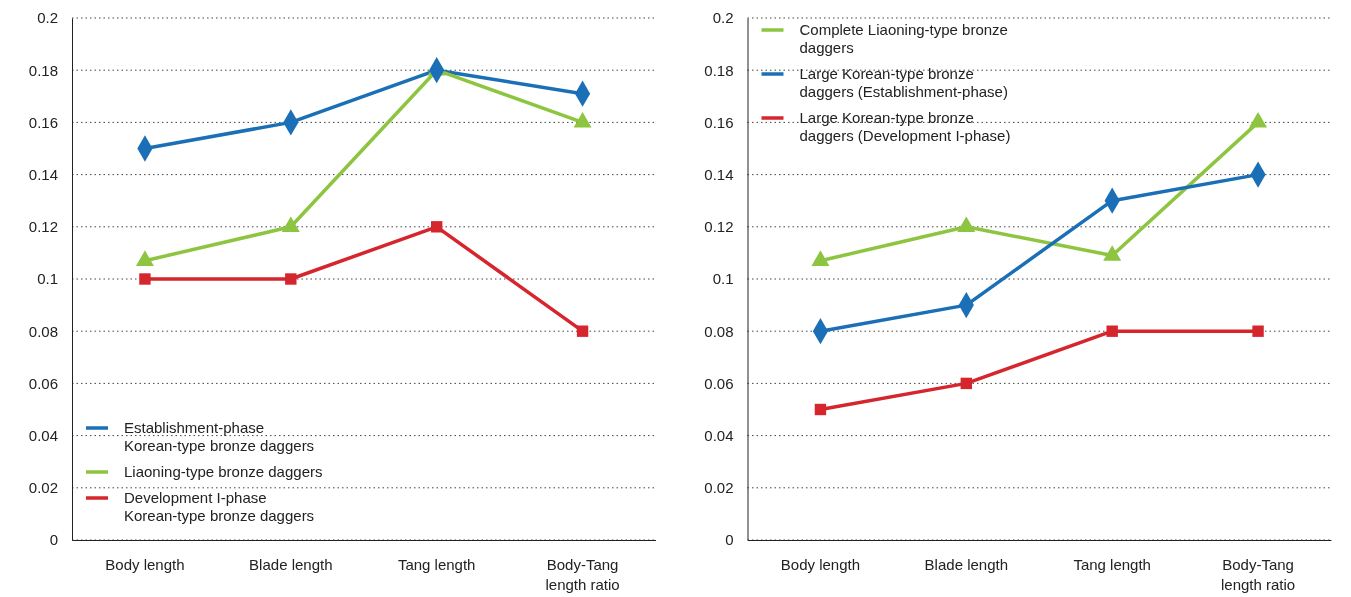 The width and height of the screenshot is (1351, 597). Describe the element at coordinates (219, 436) in the screenshot. I see `legend-label: Establishment-phase Korean-type bronze daggers` at that location.